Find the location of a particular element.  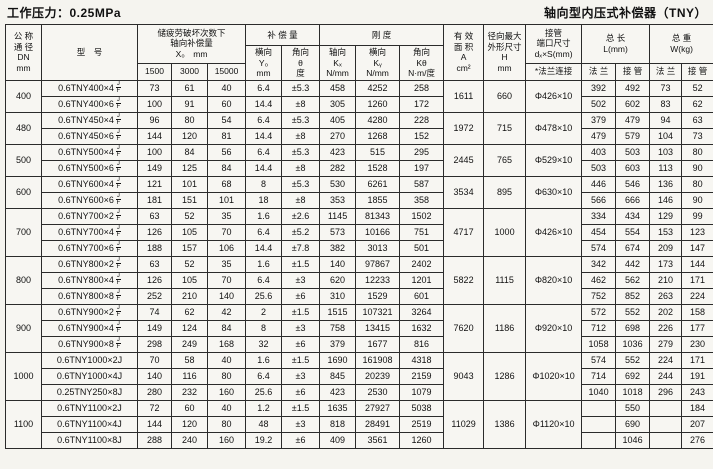

stiff-angular-cell: 172 is located at coordinates (422, 104).